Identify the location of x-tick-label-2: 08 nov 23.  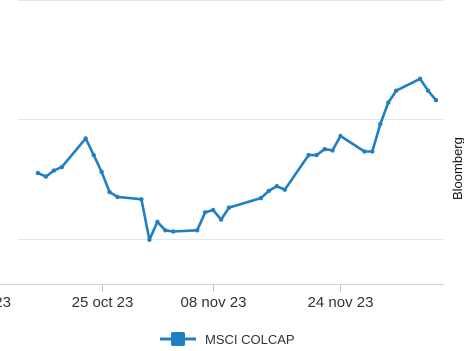
(214, 302).